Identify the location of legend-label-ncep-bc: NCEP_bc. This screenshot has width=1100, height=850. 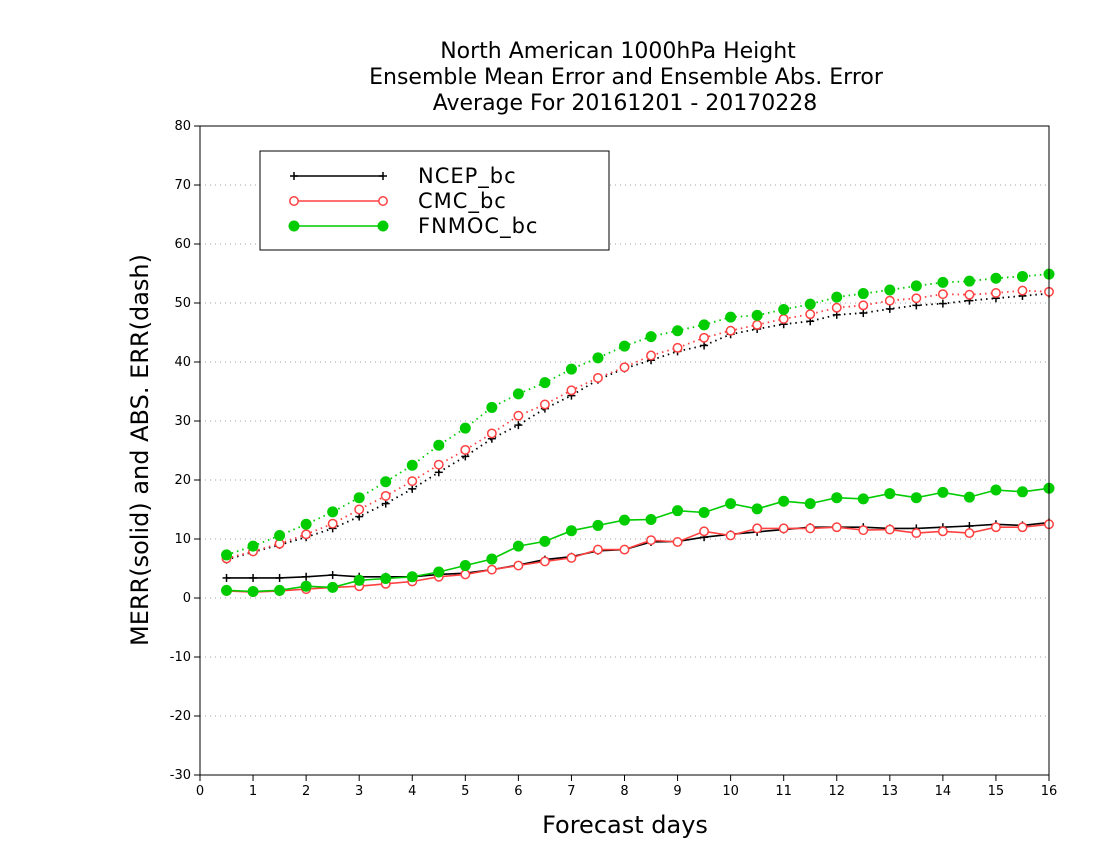
(467, 176).